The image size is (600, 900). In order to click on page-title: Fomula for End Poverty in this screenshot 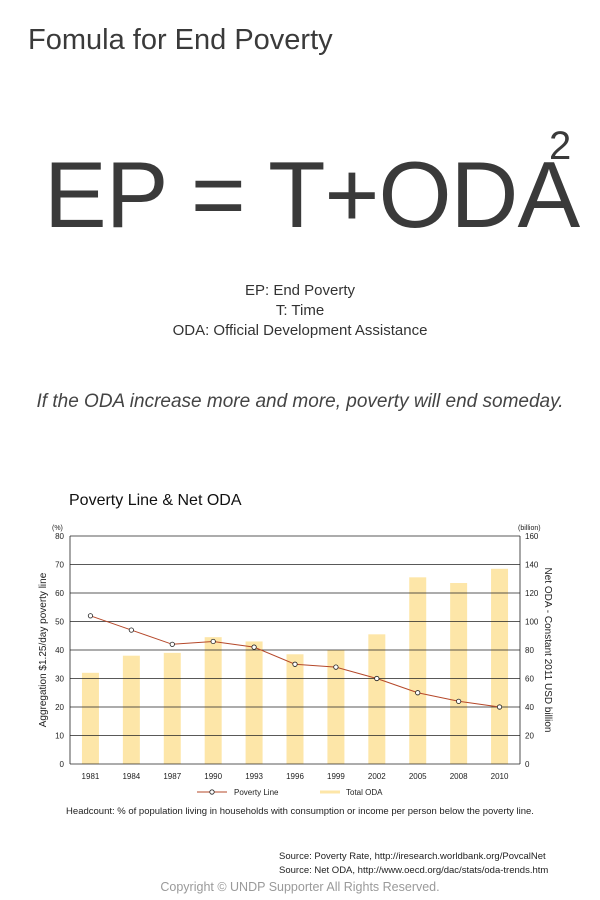, I will do `click(180, 40)`.